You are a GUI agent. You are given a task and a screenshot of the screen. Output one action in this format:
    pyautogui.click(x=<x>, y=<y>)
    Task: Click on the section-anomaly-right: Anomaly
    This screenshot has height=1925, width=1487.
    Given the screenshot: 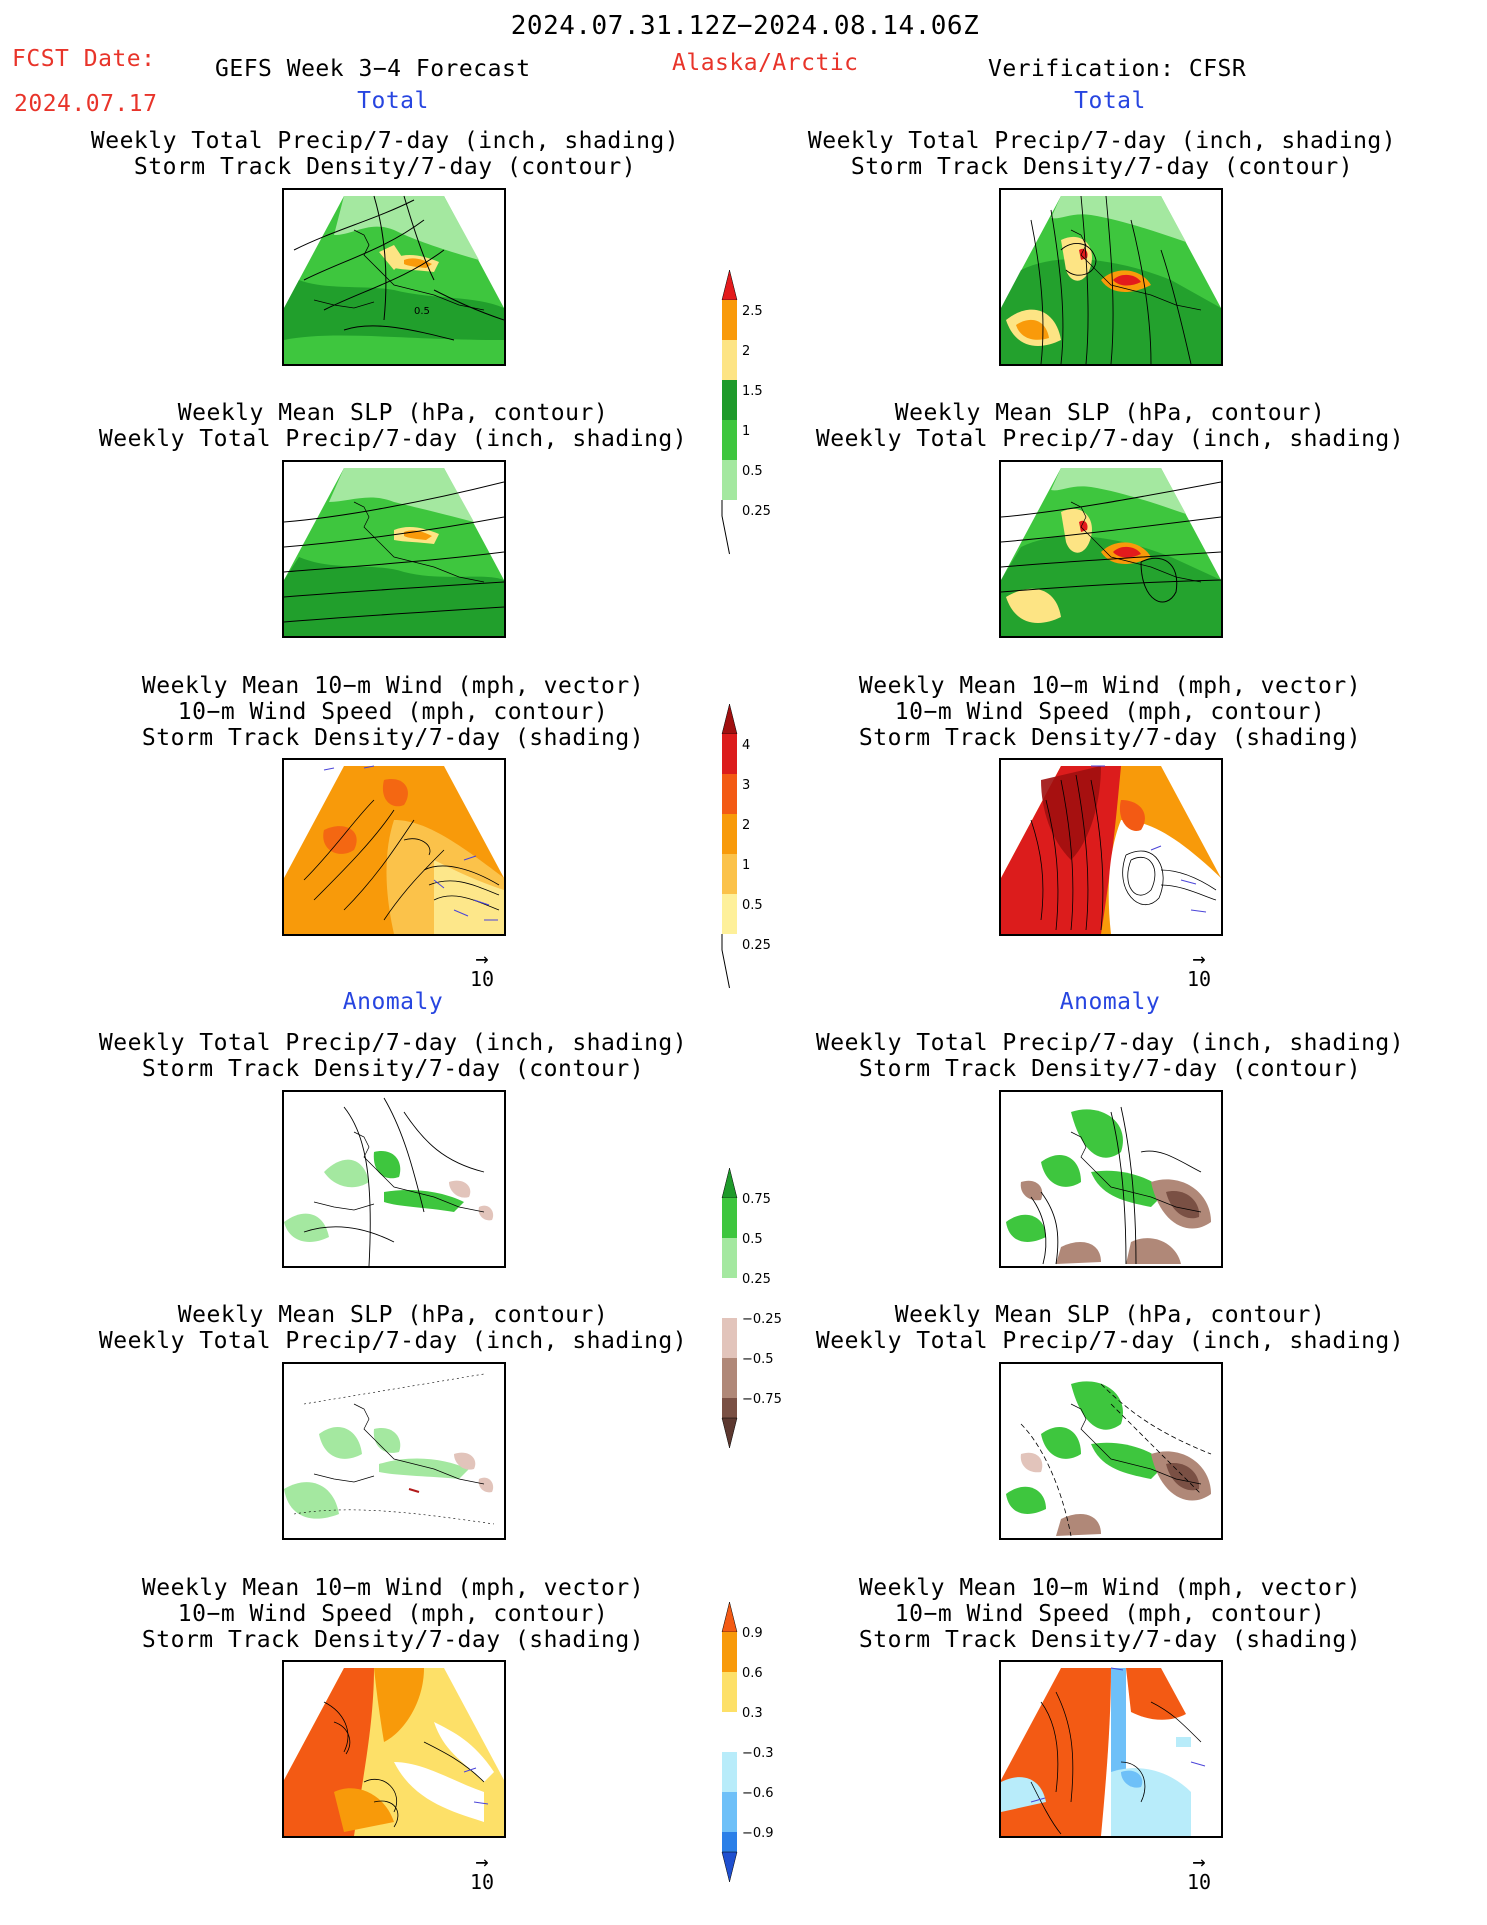 What is the action you would take?
    pyautogui.click(x=1110, y=1002)
    